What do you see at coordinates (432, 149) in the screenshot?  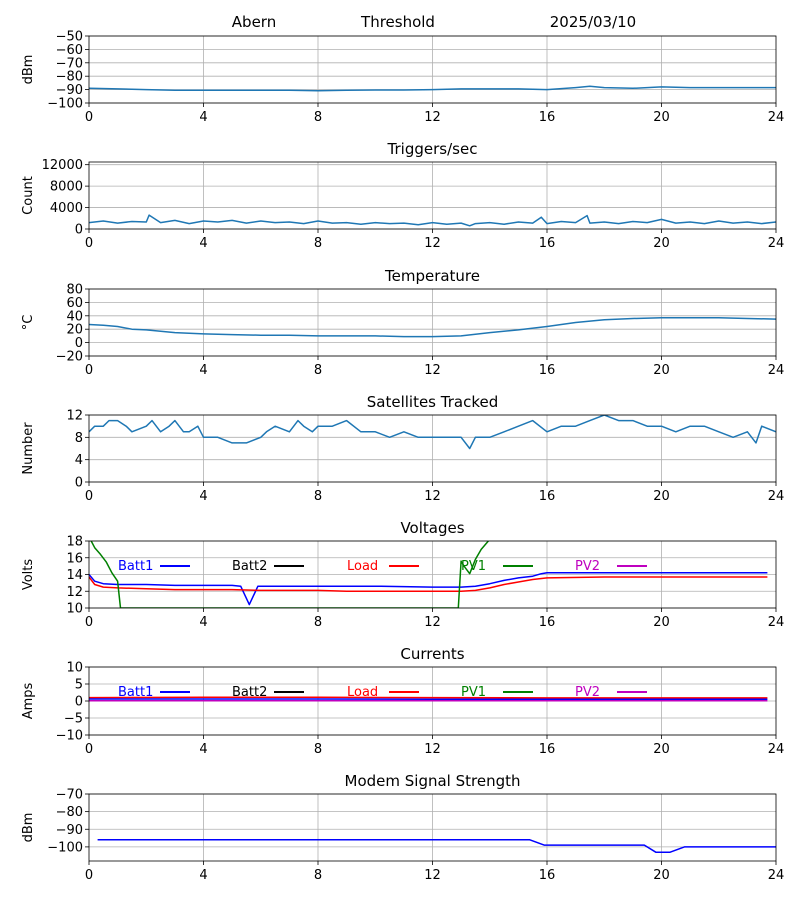 I see `chart-title: Triggers/sec` at bounding box center [432, 149].